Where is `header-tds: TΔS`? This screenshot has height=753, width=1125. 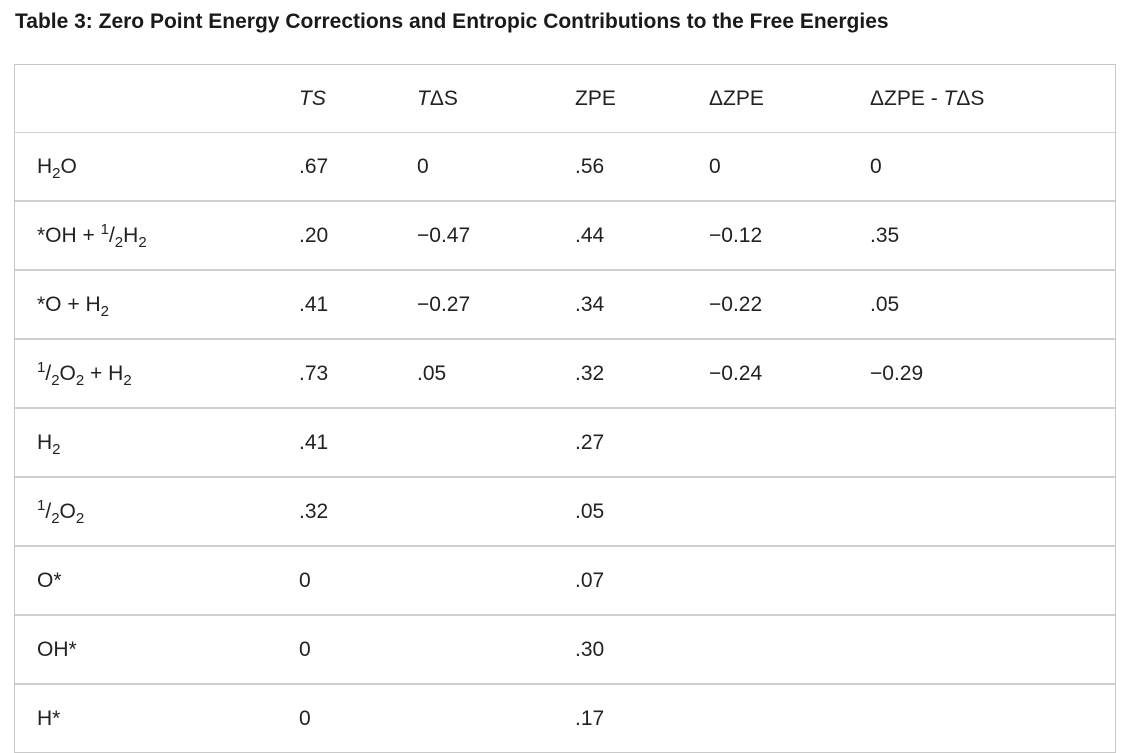 header-tds: TΔS is located at coordinates (496, 99).